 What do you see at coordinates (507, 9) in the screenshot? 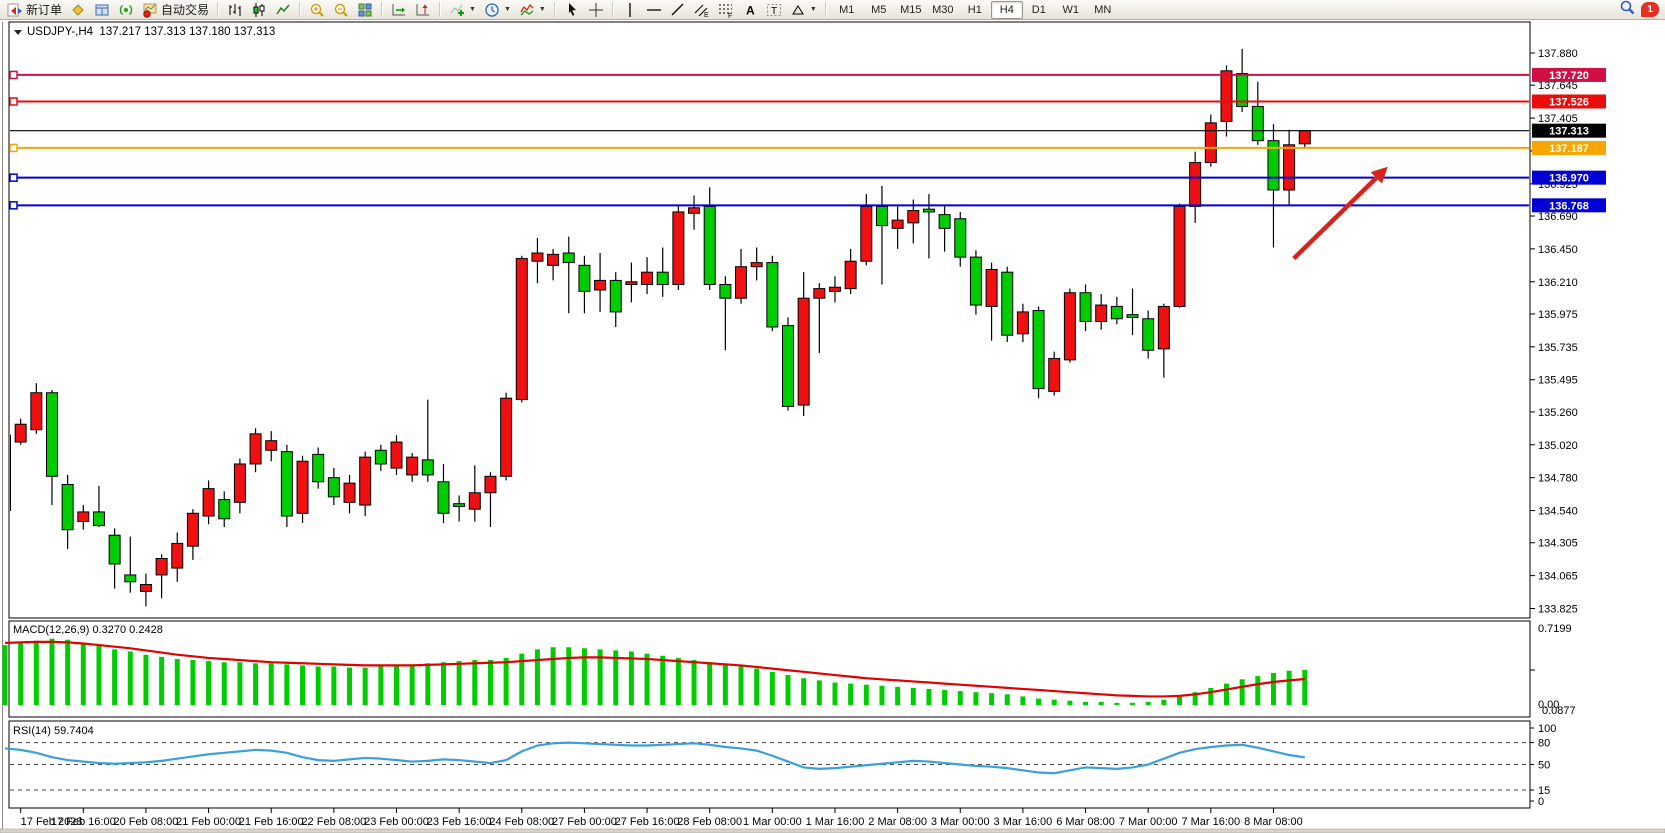
I see `periods-dropdown-icon: ▼` at bounding box center [507, 9].